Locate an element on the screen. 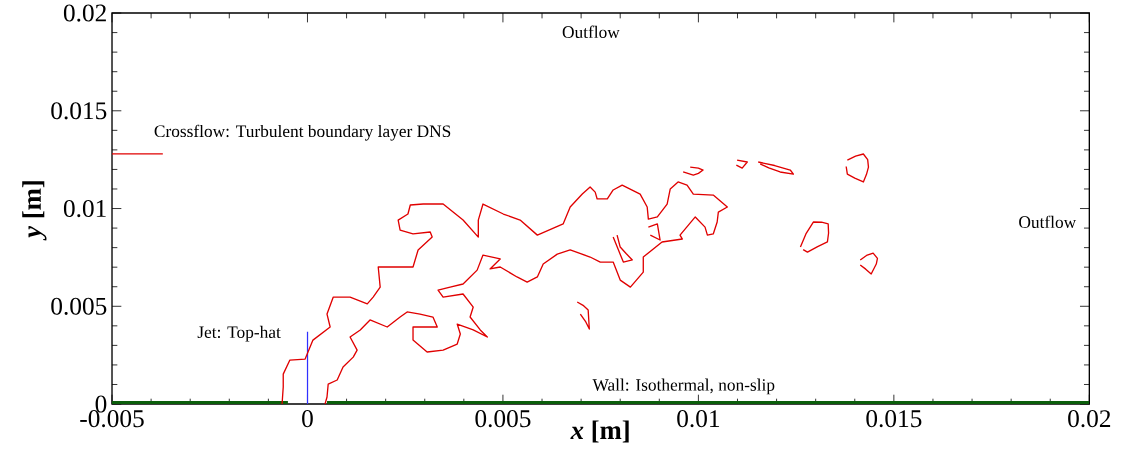 This screenshot has height=457, width=1132. x-axis-title: x [m] is located at coordinates (599, 431).